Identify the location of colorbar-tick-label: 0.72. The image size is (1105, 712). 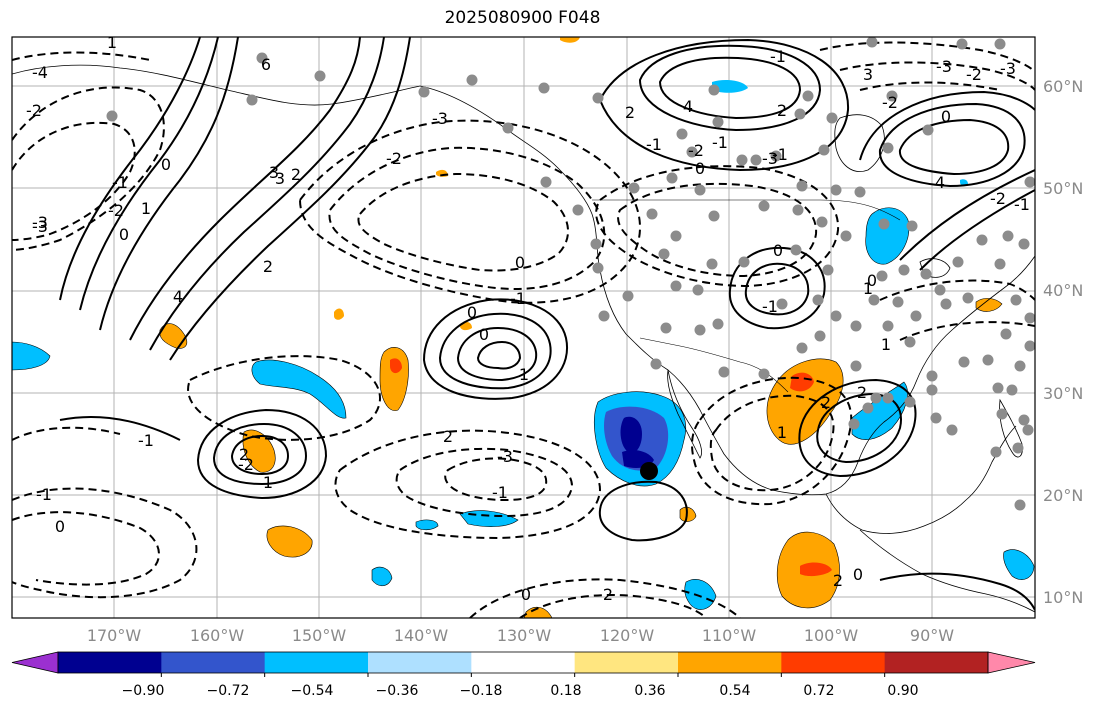
(819, 691).